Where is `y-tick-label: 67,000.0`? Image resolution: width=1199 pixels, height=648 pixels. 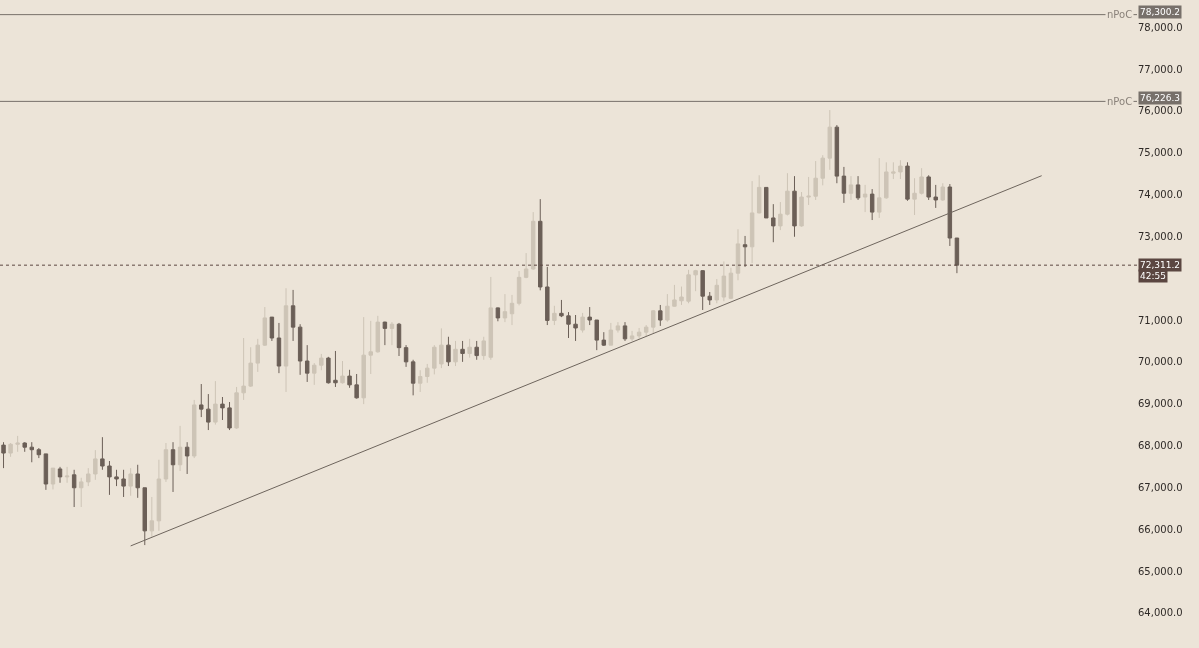 y-tick-label: 67,000.0 is located at coordinates (1160, 487).